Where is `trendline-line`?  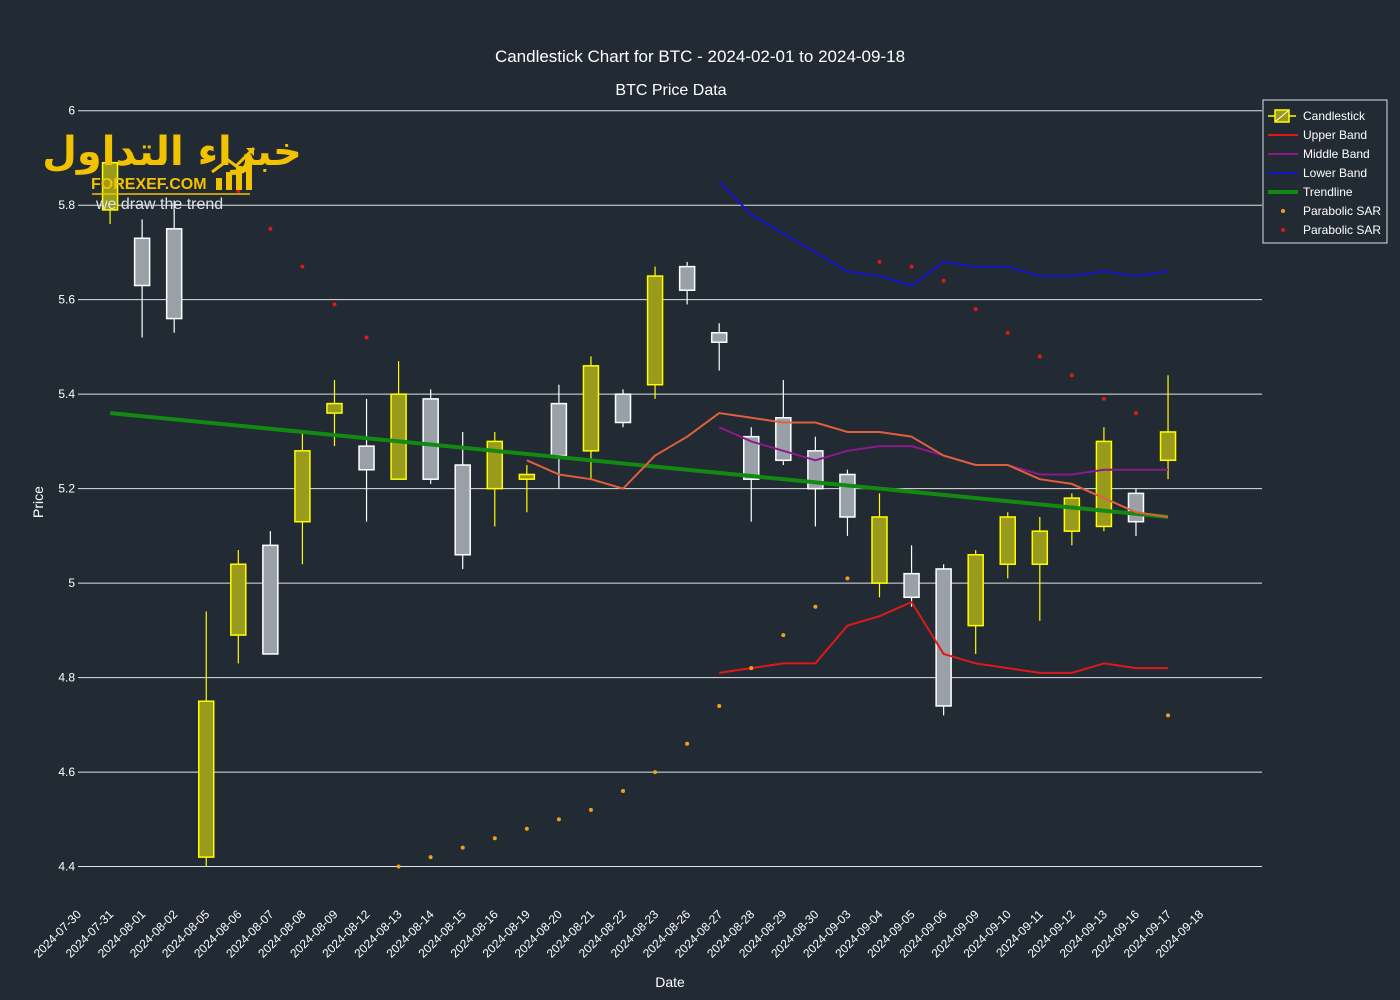 trendline-line is located at coordinates (639, 465).